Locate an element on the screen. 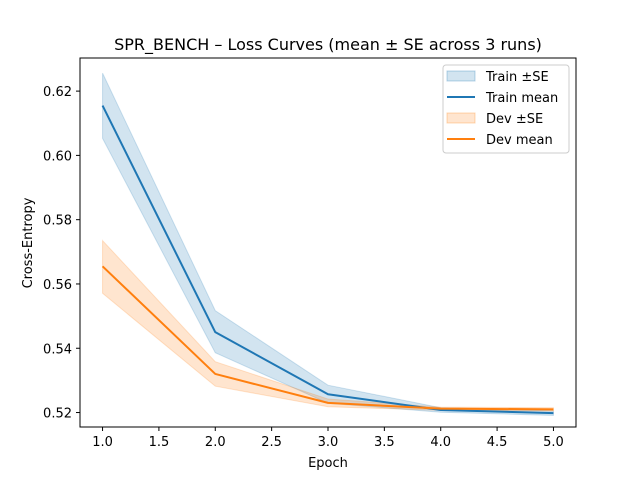 This screenshot has width=640, height=480. y-tick-label: 0.58 is located at coordinates (57, 221).